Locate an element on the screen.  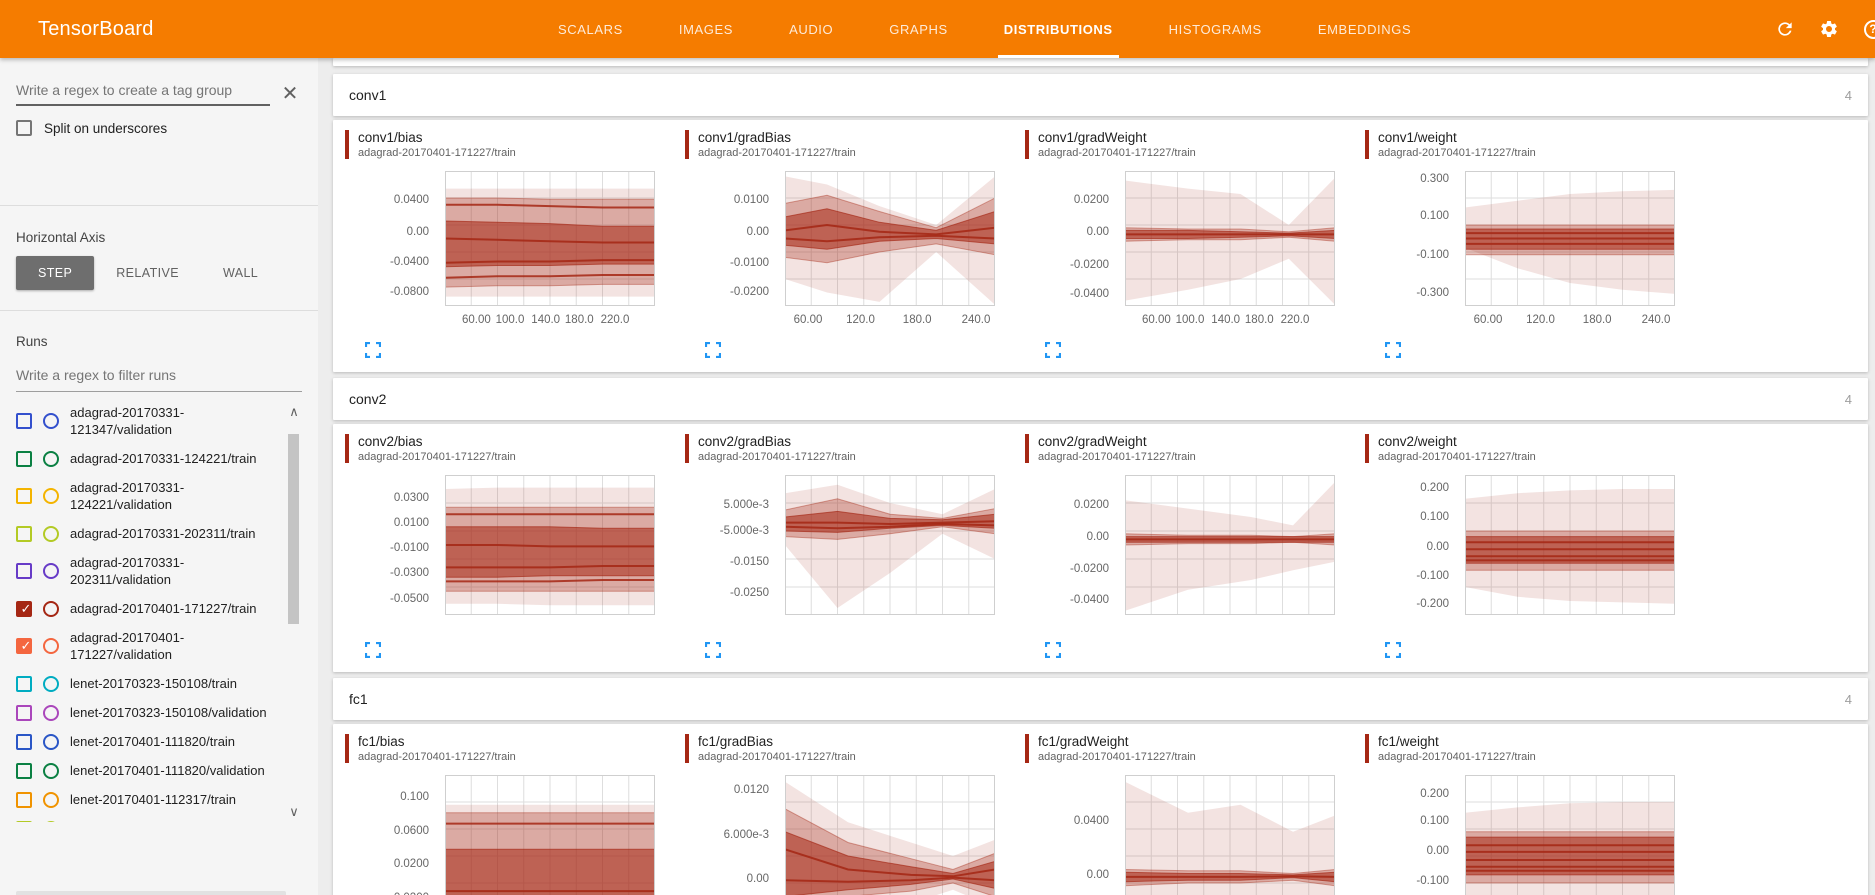
y-axis-labels: 5.000e-3 -5.000e-3 -0.0150 -0.0250 is located at coordinates (731, 545).